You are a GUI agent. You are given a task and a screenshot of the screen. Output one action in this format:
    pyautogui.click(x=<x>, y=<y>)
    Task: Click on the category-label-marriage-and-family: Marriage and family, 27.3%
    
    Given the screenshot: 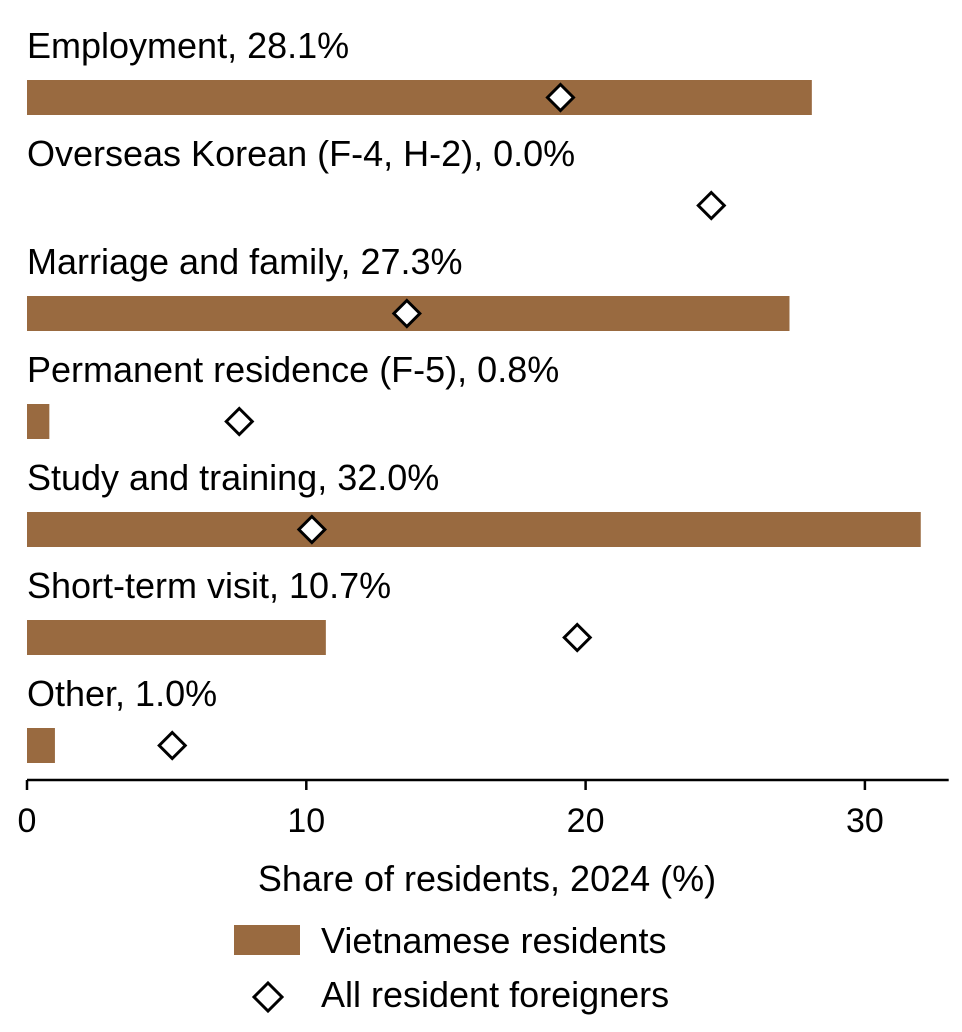 What is the action you would take?
    pyautogui.click(x=245, y=261)
    